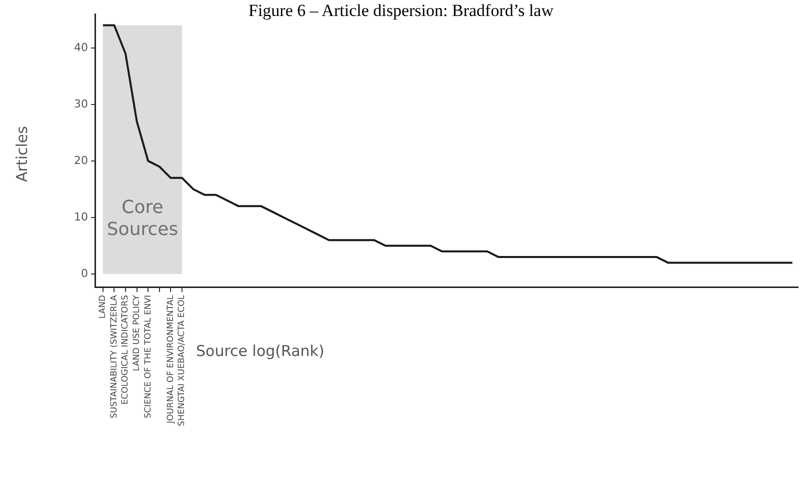  What do you see at coordinates (81, 217) in the screenshot?
I see `y-tick-label: 10` at bounding box center [81, 217].